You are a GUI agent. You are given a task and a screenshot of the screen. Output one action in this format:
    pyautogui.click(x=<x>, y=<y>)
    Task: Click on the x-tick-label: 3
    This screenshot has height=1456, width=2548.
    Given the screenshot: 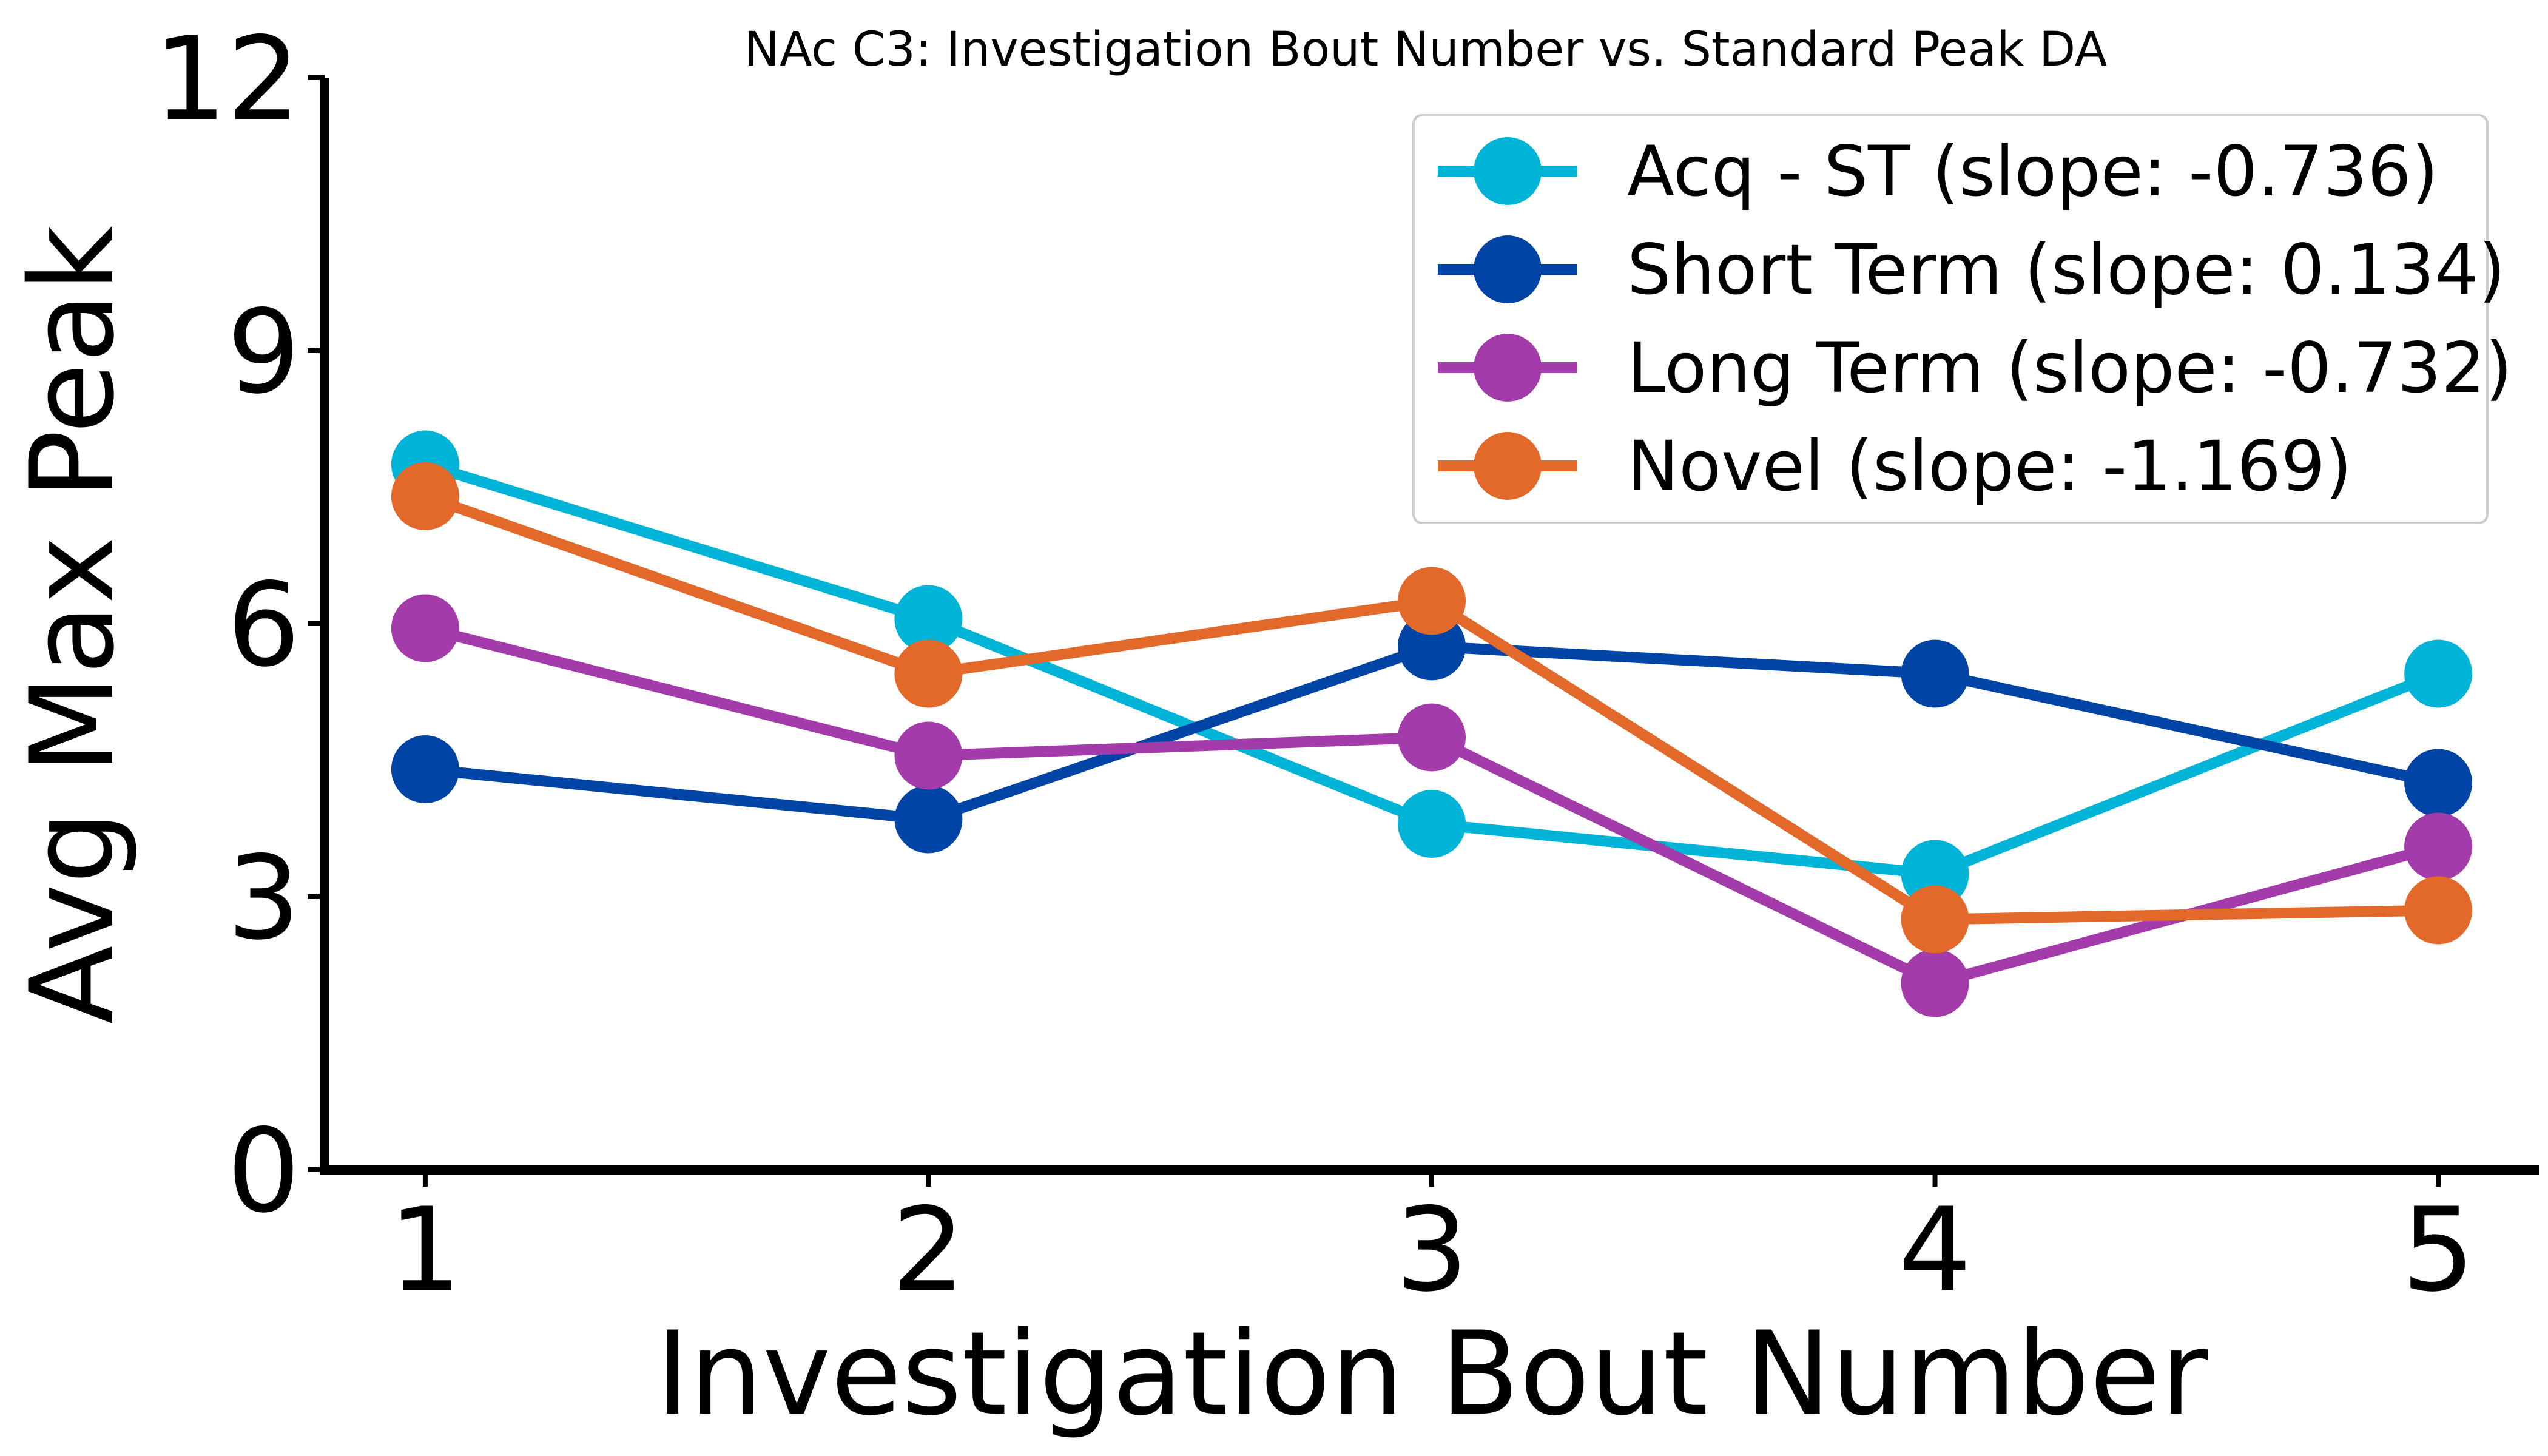 What is the action you would take?
    pyautogui.click(x=1432, y=1250)
    